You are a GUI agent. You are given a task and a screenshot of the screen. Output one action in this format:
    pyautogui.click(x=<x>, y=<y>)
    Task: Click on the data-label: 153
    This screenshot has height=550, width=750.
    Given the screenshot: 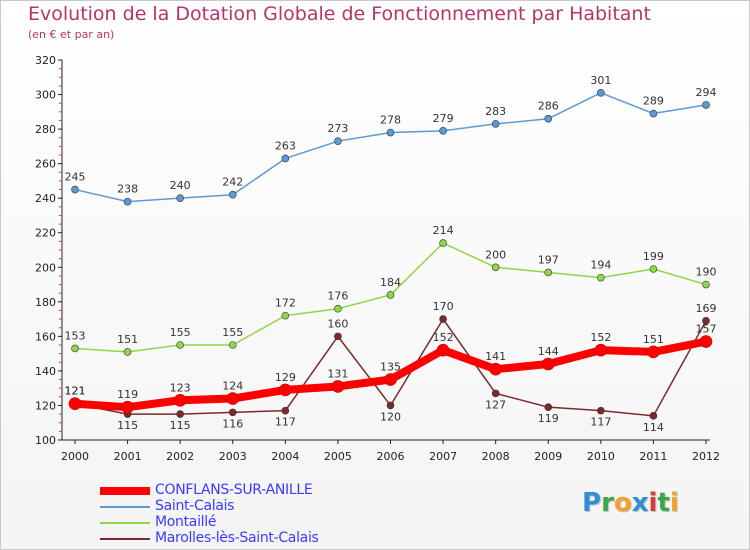 What is the action you would take?
    pyautogui.click(x=75, y=335)
    